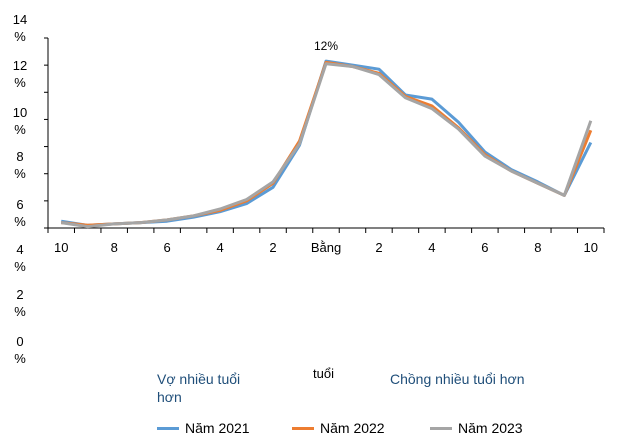 The width and height of the screenshot is (627, 440). I want to click on x-tick-labels: 10 8 6 4 2 Bằng 2 4 6 8 10, so click(326, 247).